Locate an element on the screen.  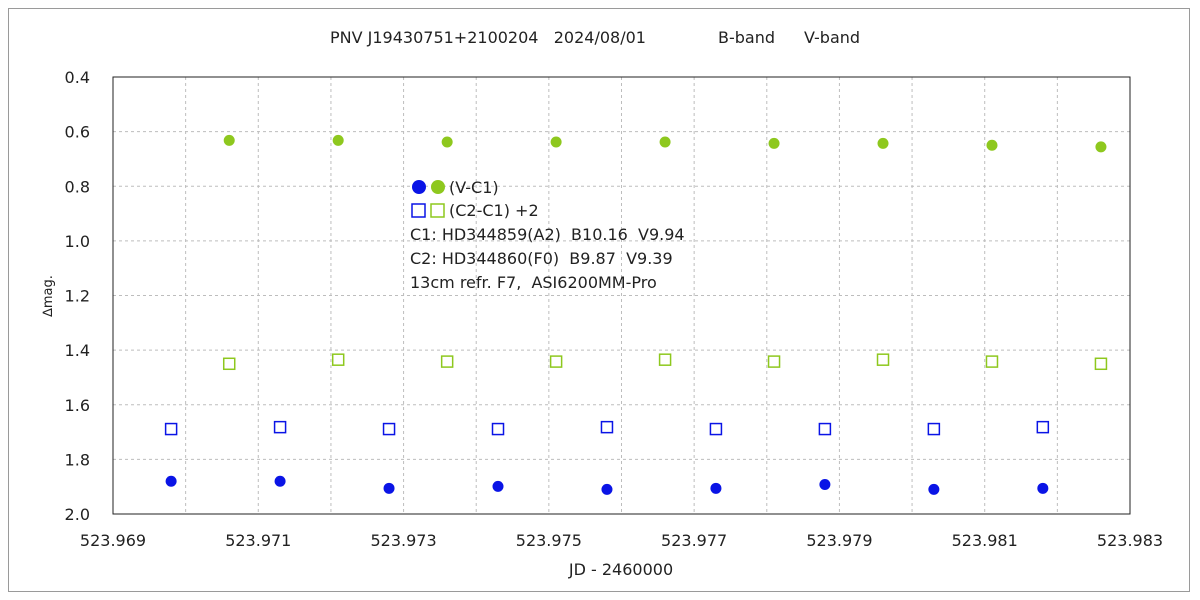
legend-note-c1: C1: HD344859(A2) B10.16 V9.94 is located at coordinates (547, 234).